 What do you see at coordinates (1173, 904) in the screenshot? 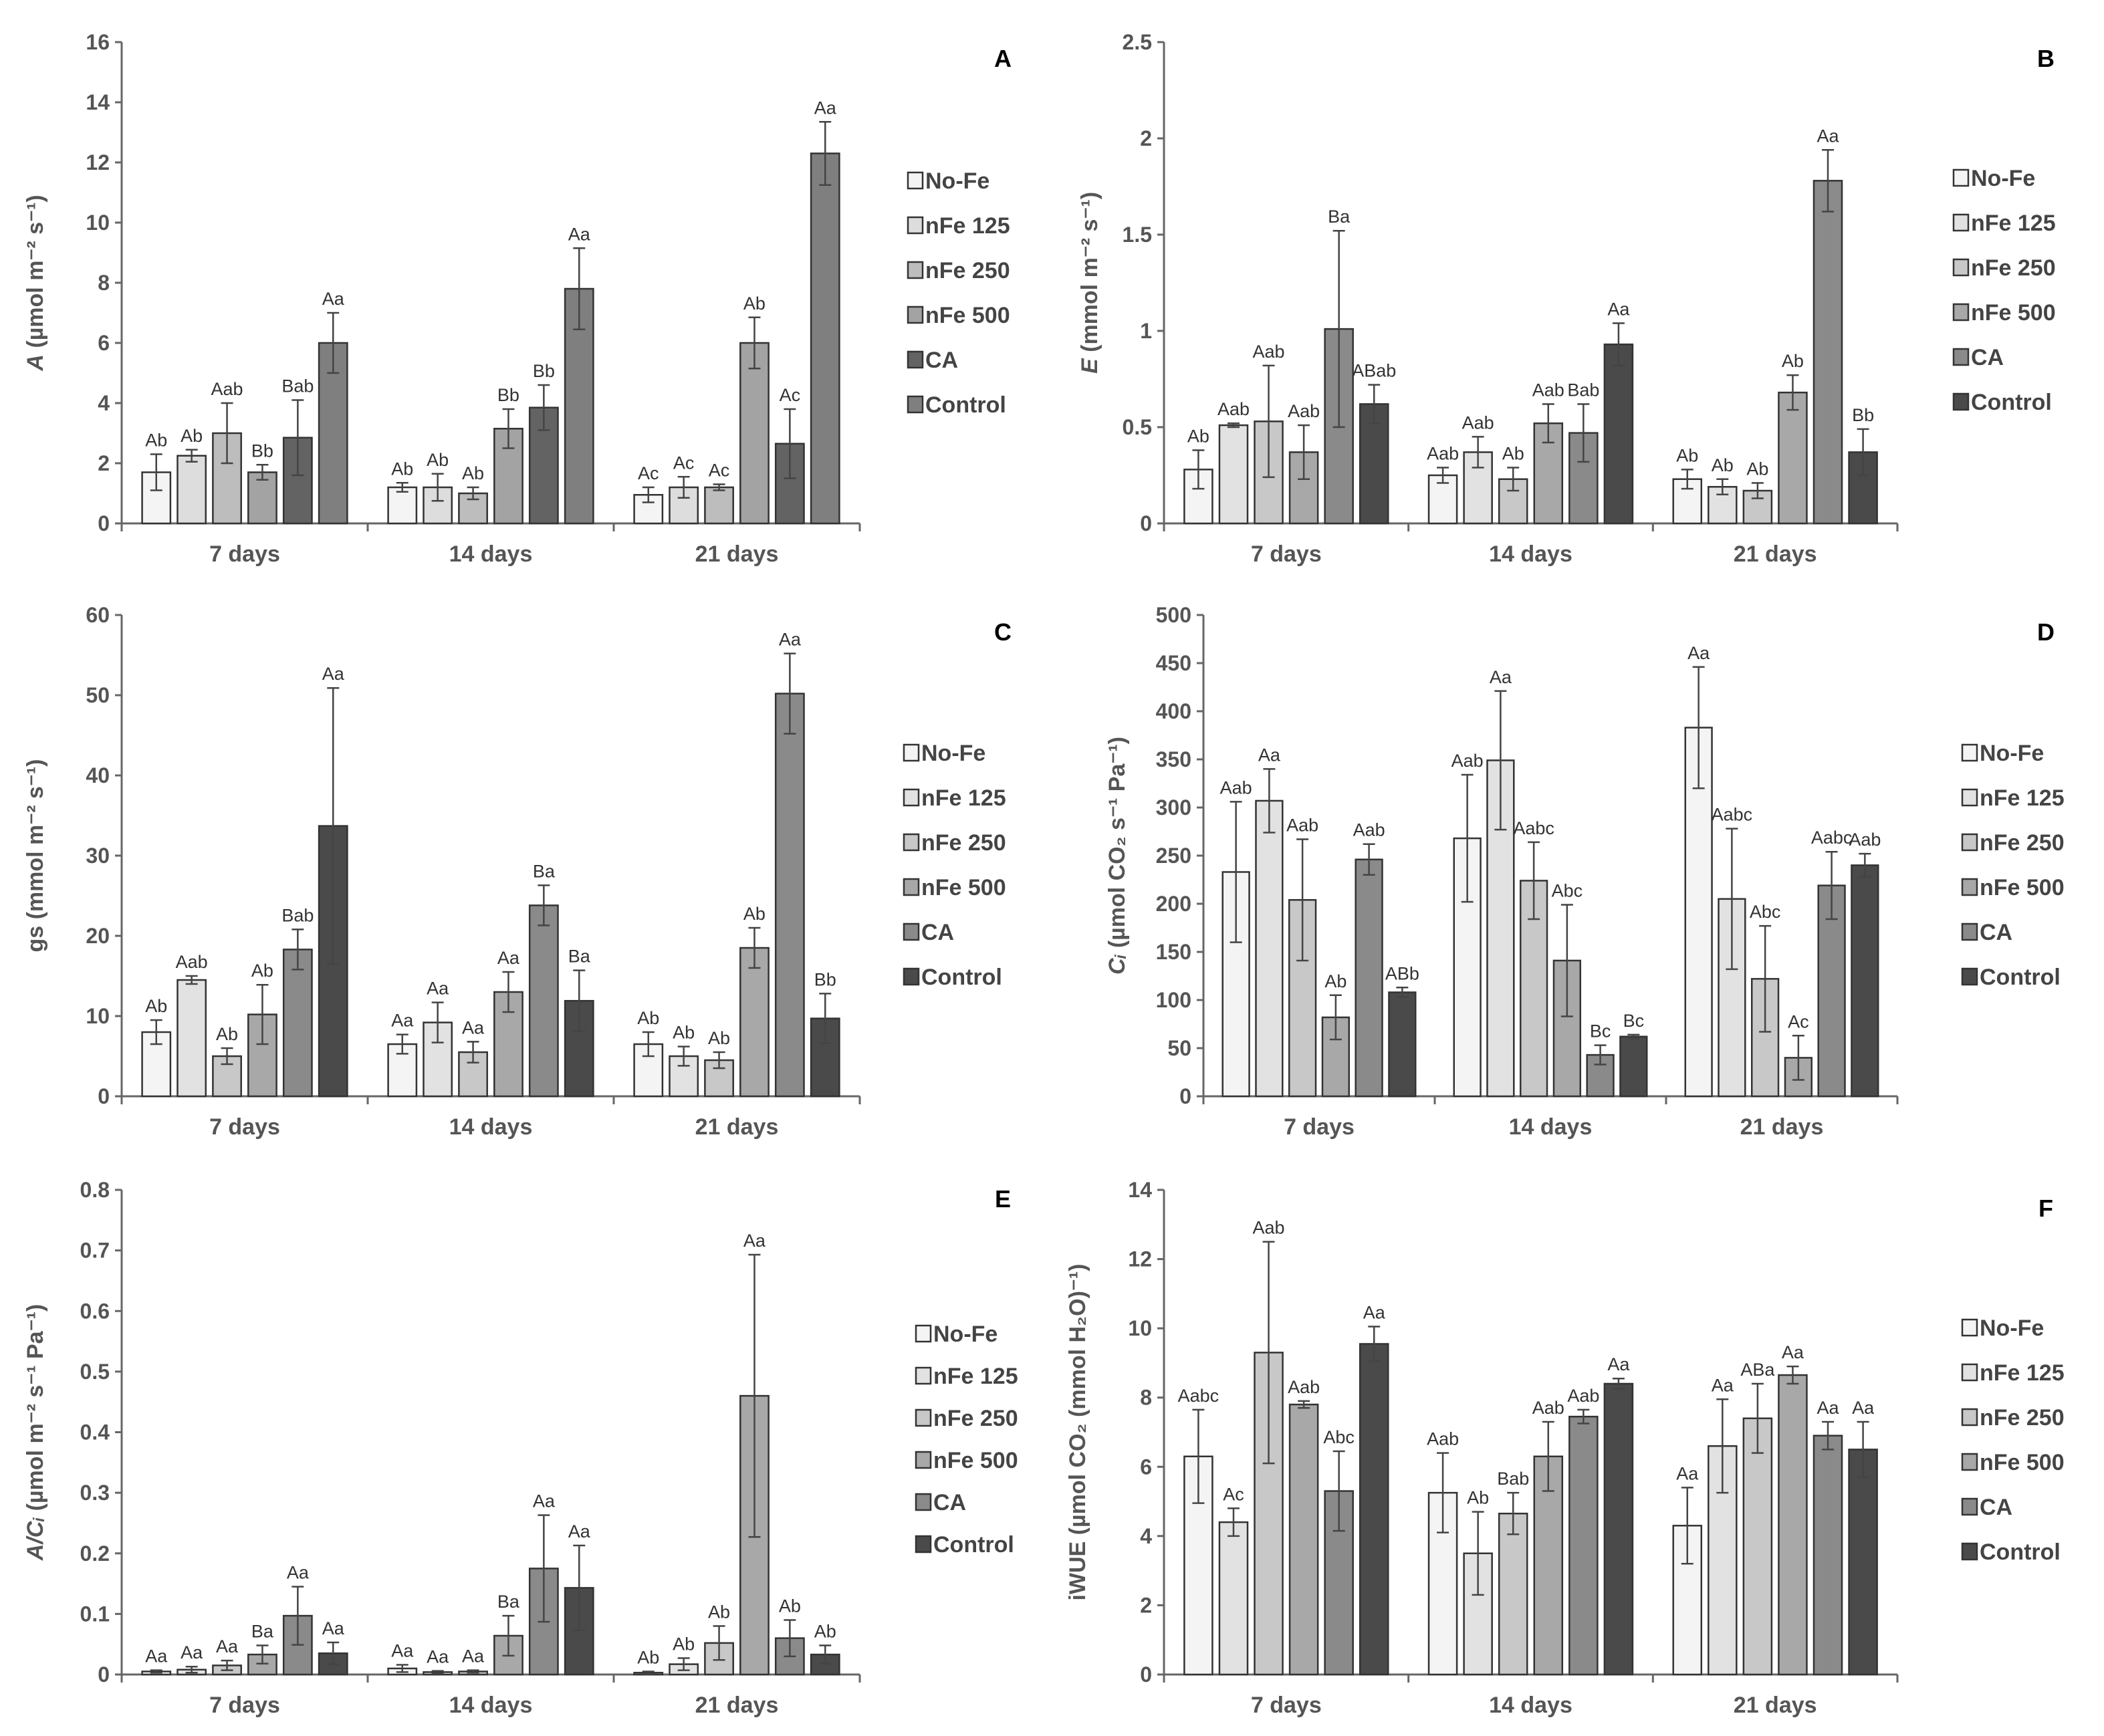
I see `y-tick-label: 200` at bounding box center [1173, 904].